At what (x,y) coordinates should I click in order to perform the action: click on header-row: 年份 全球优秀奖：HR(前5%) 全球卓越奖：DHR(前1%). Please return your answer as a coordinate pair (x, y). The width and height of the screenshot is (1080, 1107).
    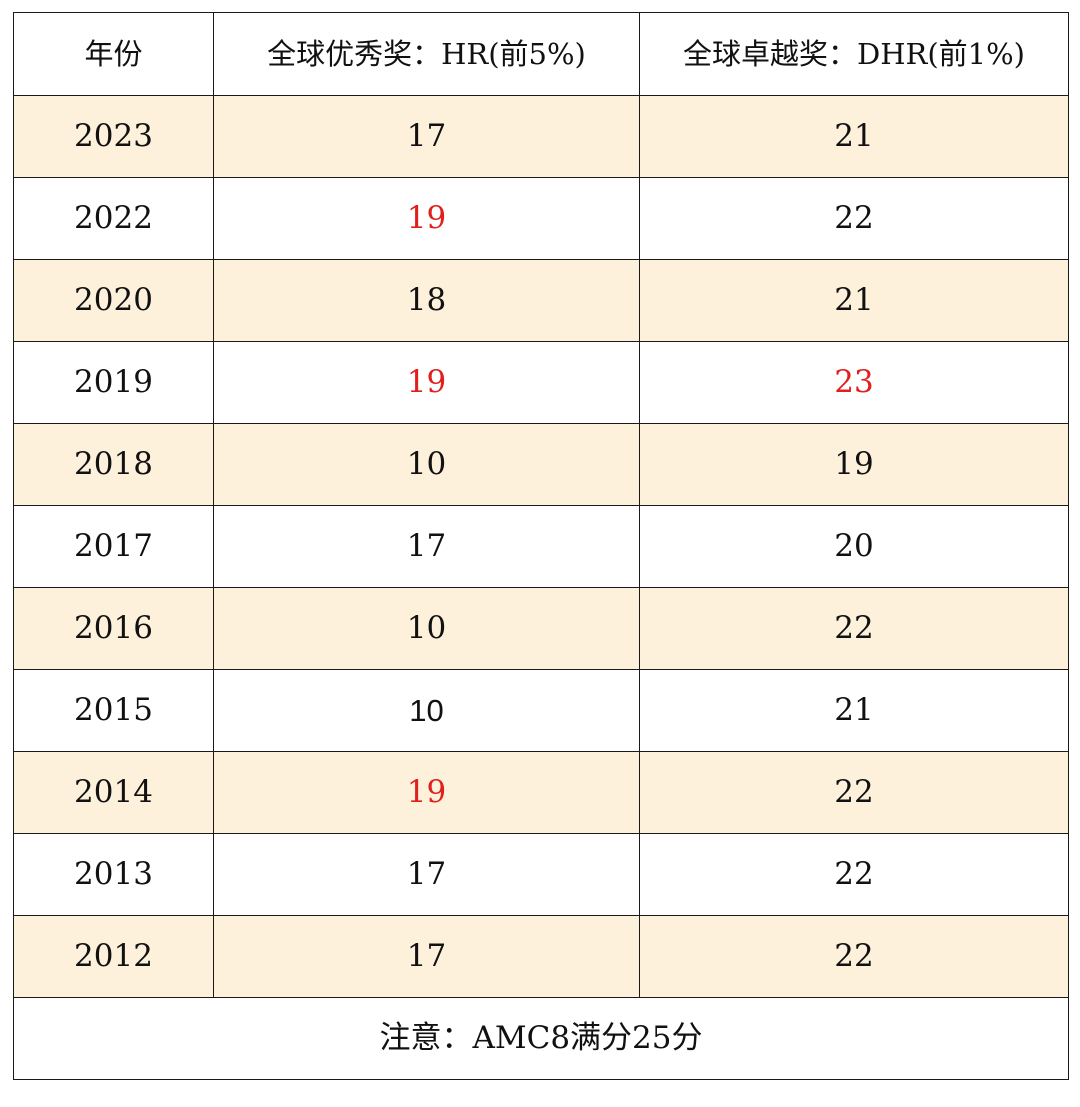
    Looking at the image, I should click on (541, 54).